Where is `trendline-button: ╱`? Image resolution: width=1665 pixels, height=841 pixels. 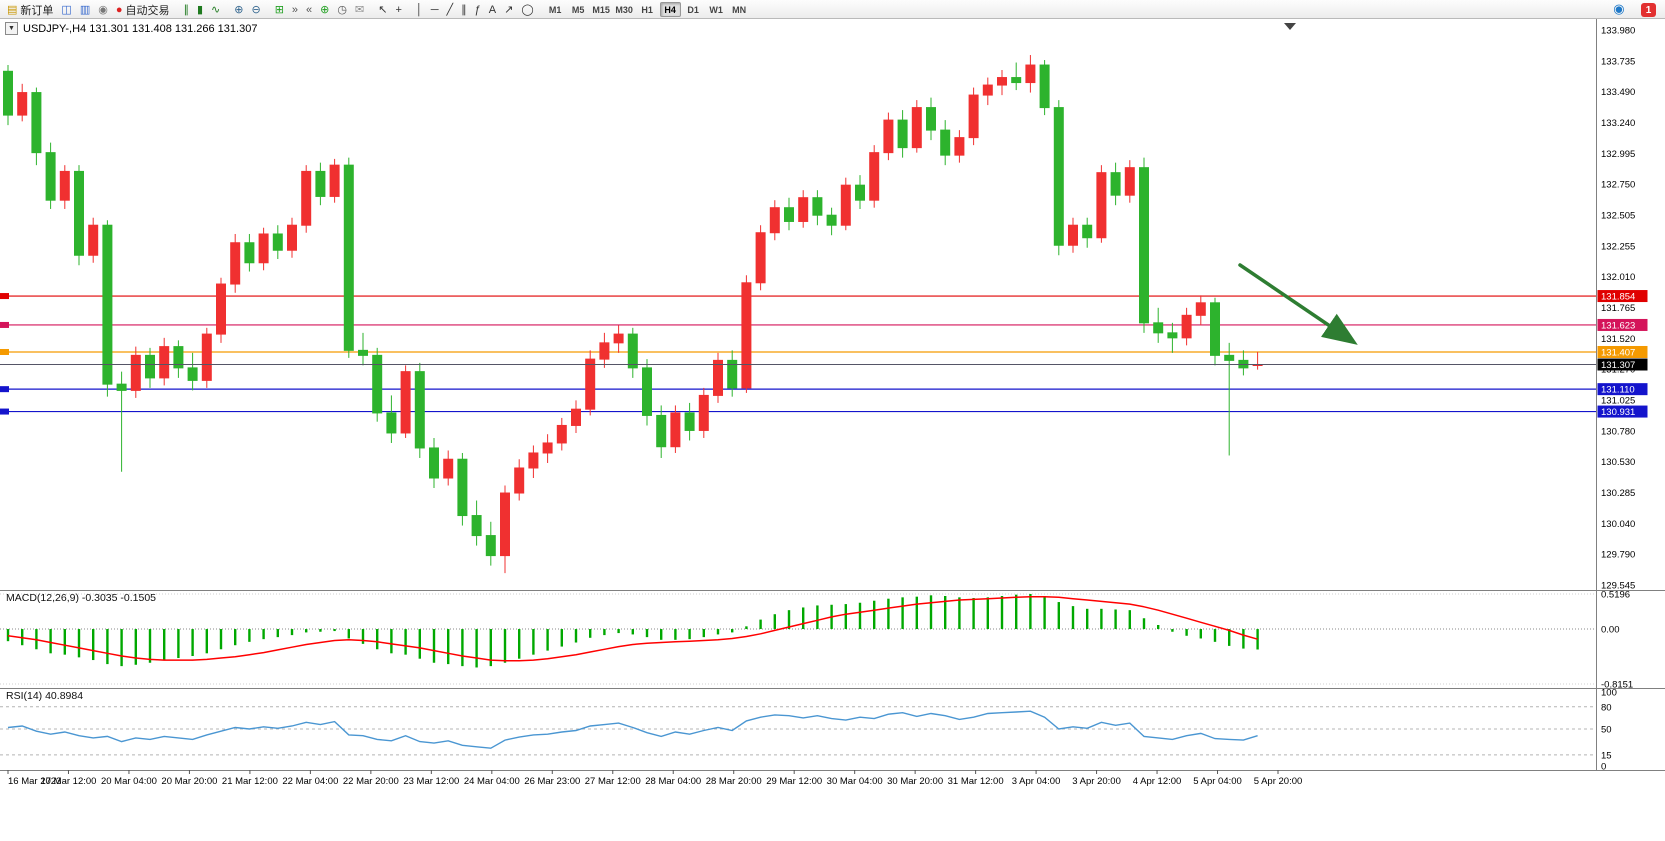
trendline-button: ╱ is located at coordinates (450, 10).